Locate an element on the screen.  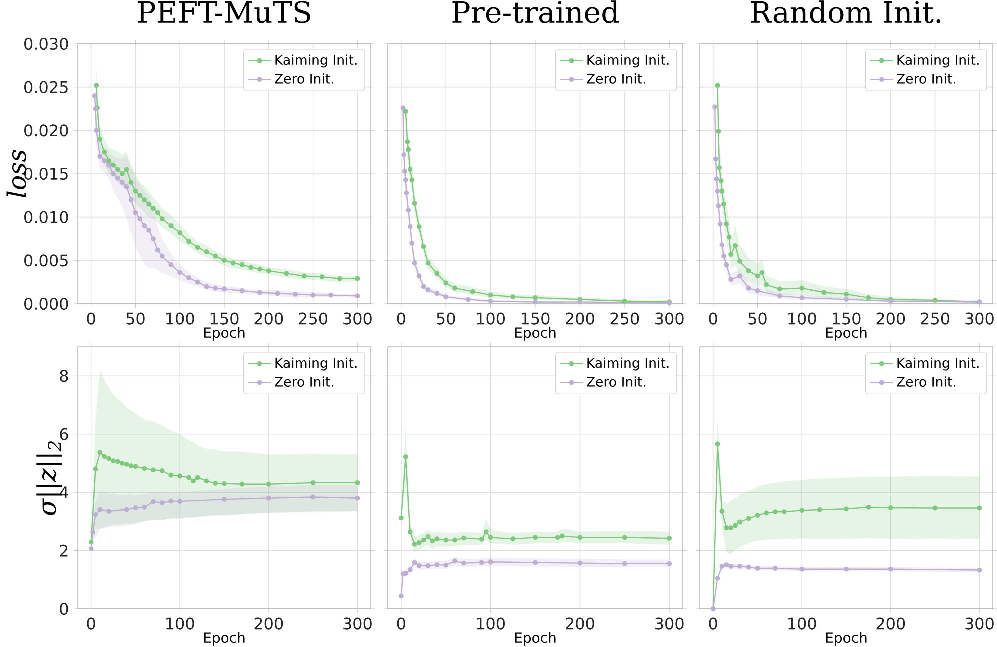
y-tick-label: 0.025 is located at coordinates (46, 87).